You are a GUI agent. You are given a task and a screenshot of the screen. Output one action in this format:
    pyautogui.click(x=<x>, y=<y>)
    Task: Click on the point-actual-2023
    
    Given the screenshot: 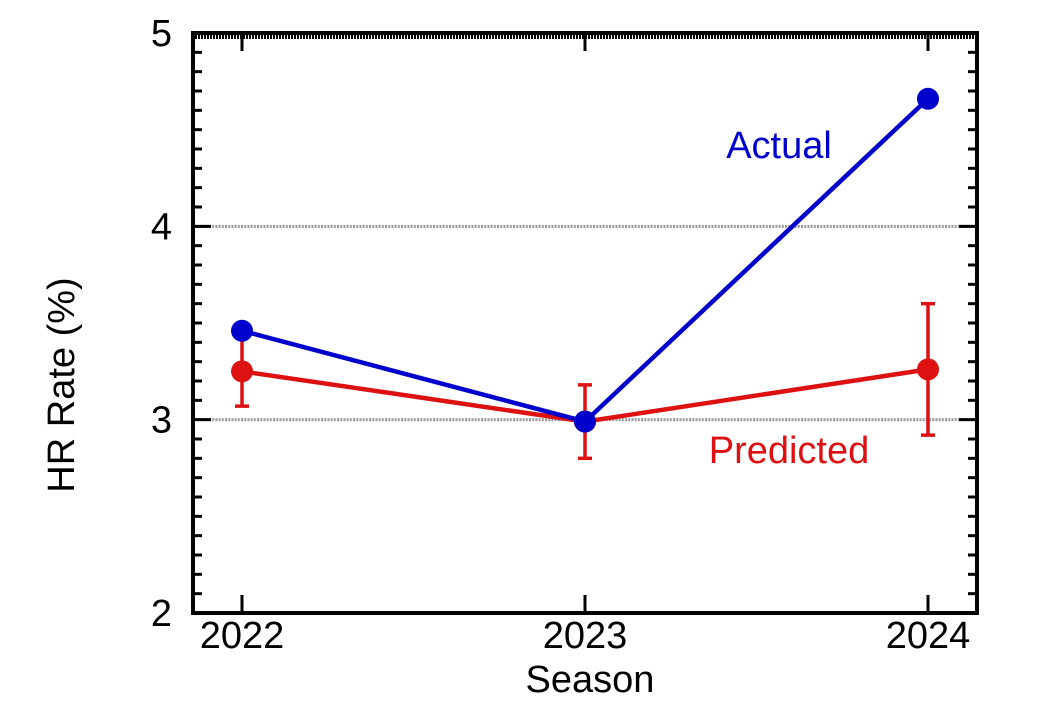 What is the action you would take?
    pyautogui.click(x=585, y=421)
    